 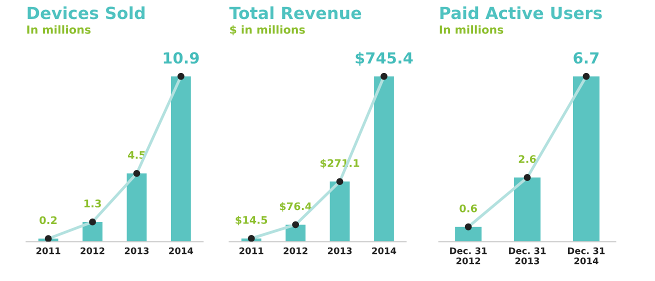 What do you see at coordinates (586, 255) in the screenshot?
I see `x-tick-label: Dec. 31 2014` at bounding box center [586, 255].